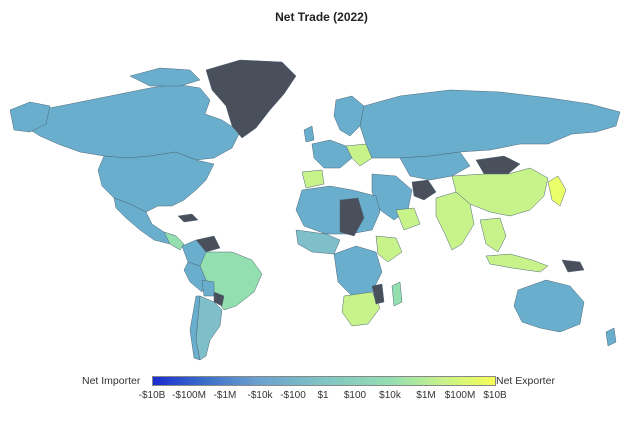 The width and height of the screenshot is (643, 424). What do you see at coordinates (152, 395) in the screenshot?
I see `legend-tick: -$10B` at bounding box center [152, 395].